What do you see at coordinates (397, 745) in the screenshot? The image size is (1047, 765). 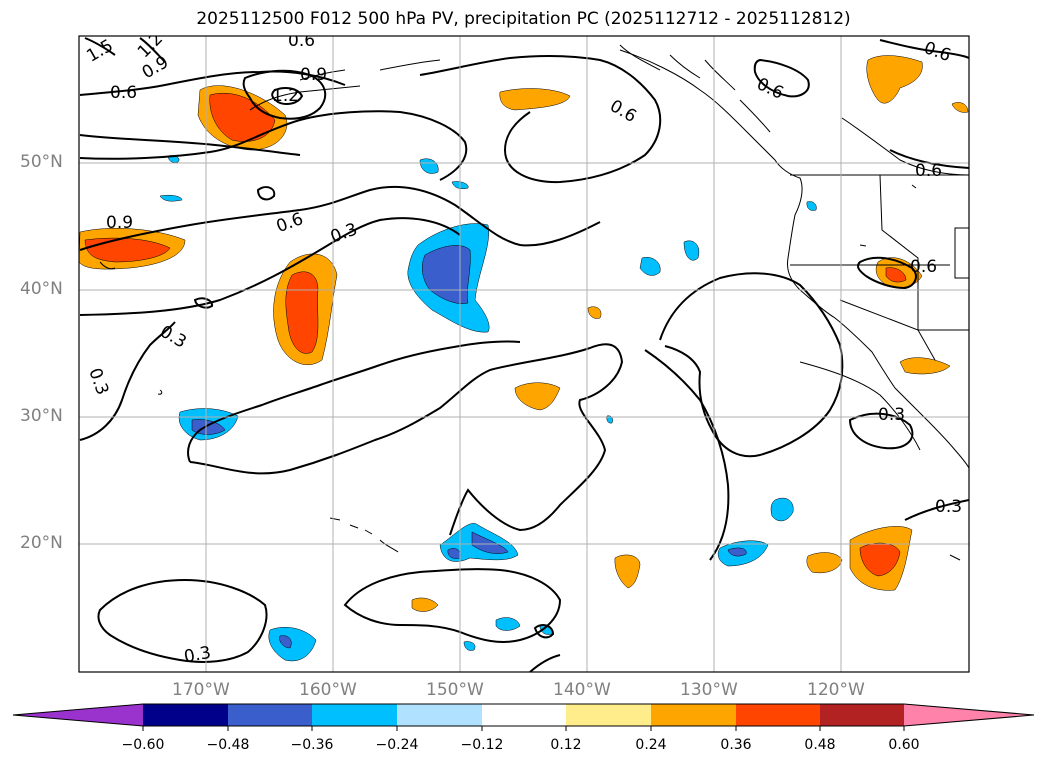 I see `colorbar-tick-label: −0.24` at bounding box center [397, 745].